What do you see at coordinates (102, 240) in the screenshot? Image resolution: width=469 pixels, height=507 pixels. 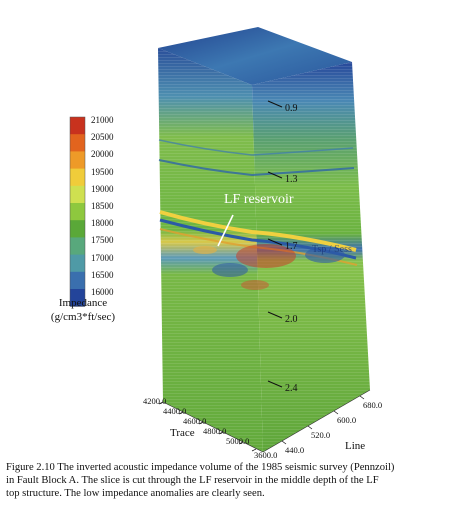 I see `colorbar-tick-label: 17500` at bounding box center [102, 240].